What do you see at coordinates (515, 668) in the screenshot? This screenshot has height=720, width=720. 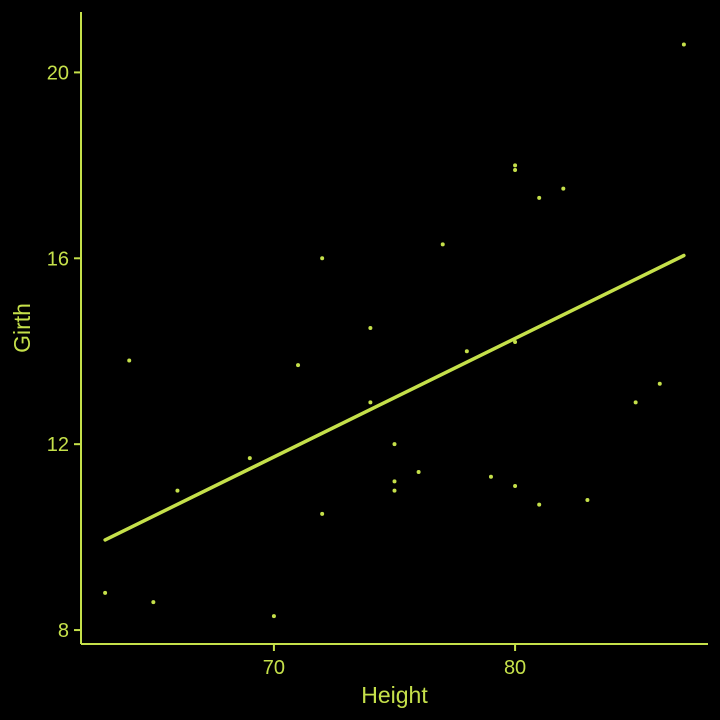 I see `x-tick-label: 80` at bounding box center [515, 668].